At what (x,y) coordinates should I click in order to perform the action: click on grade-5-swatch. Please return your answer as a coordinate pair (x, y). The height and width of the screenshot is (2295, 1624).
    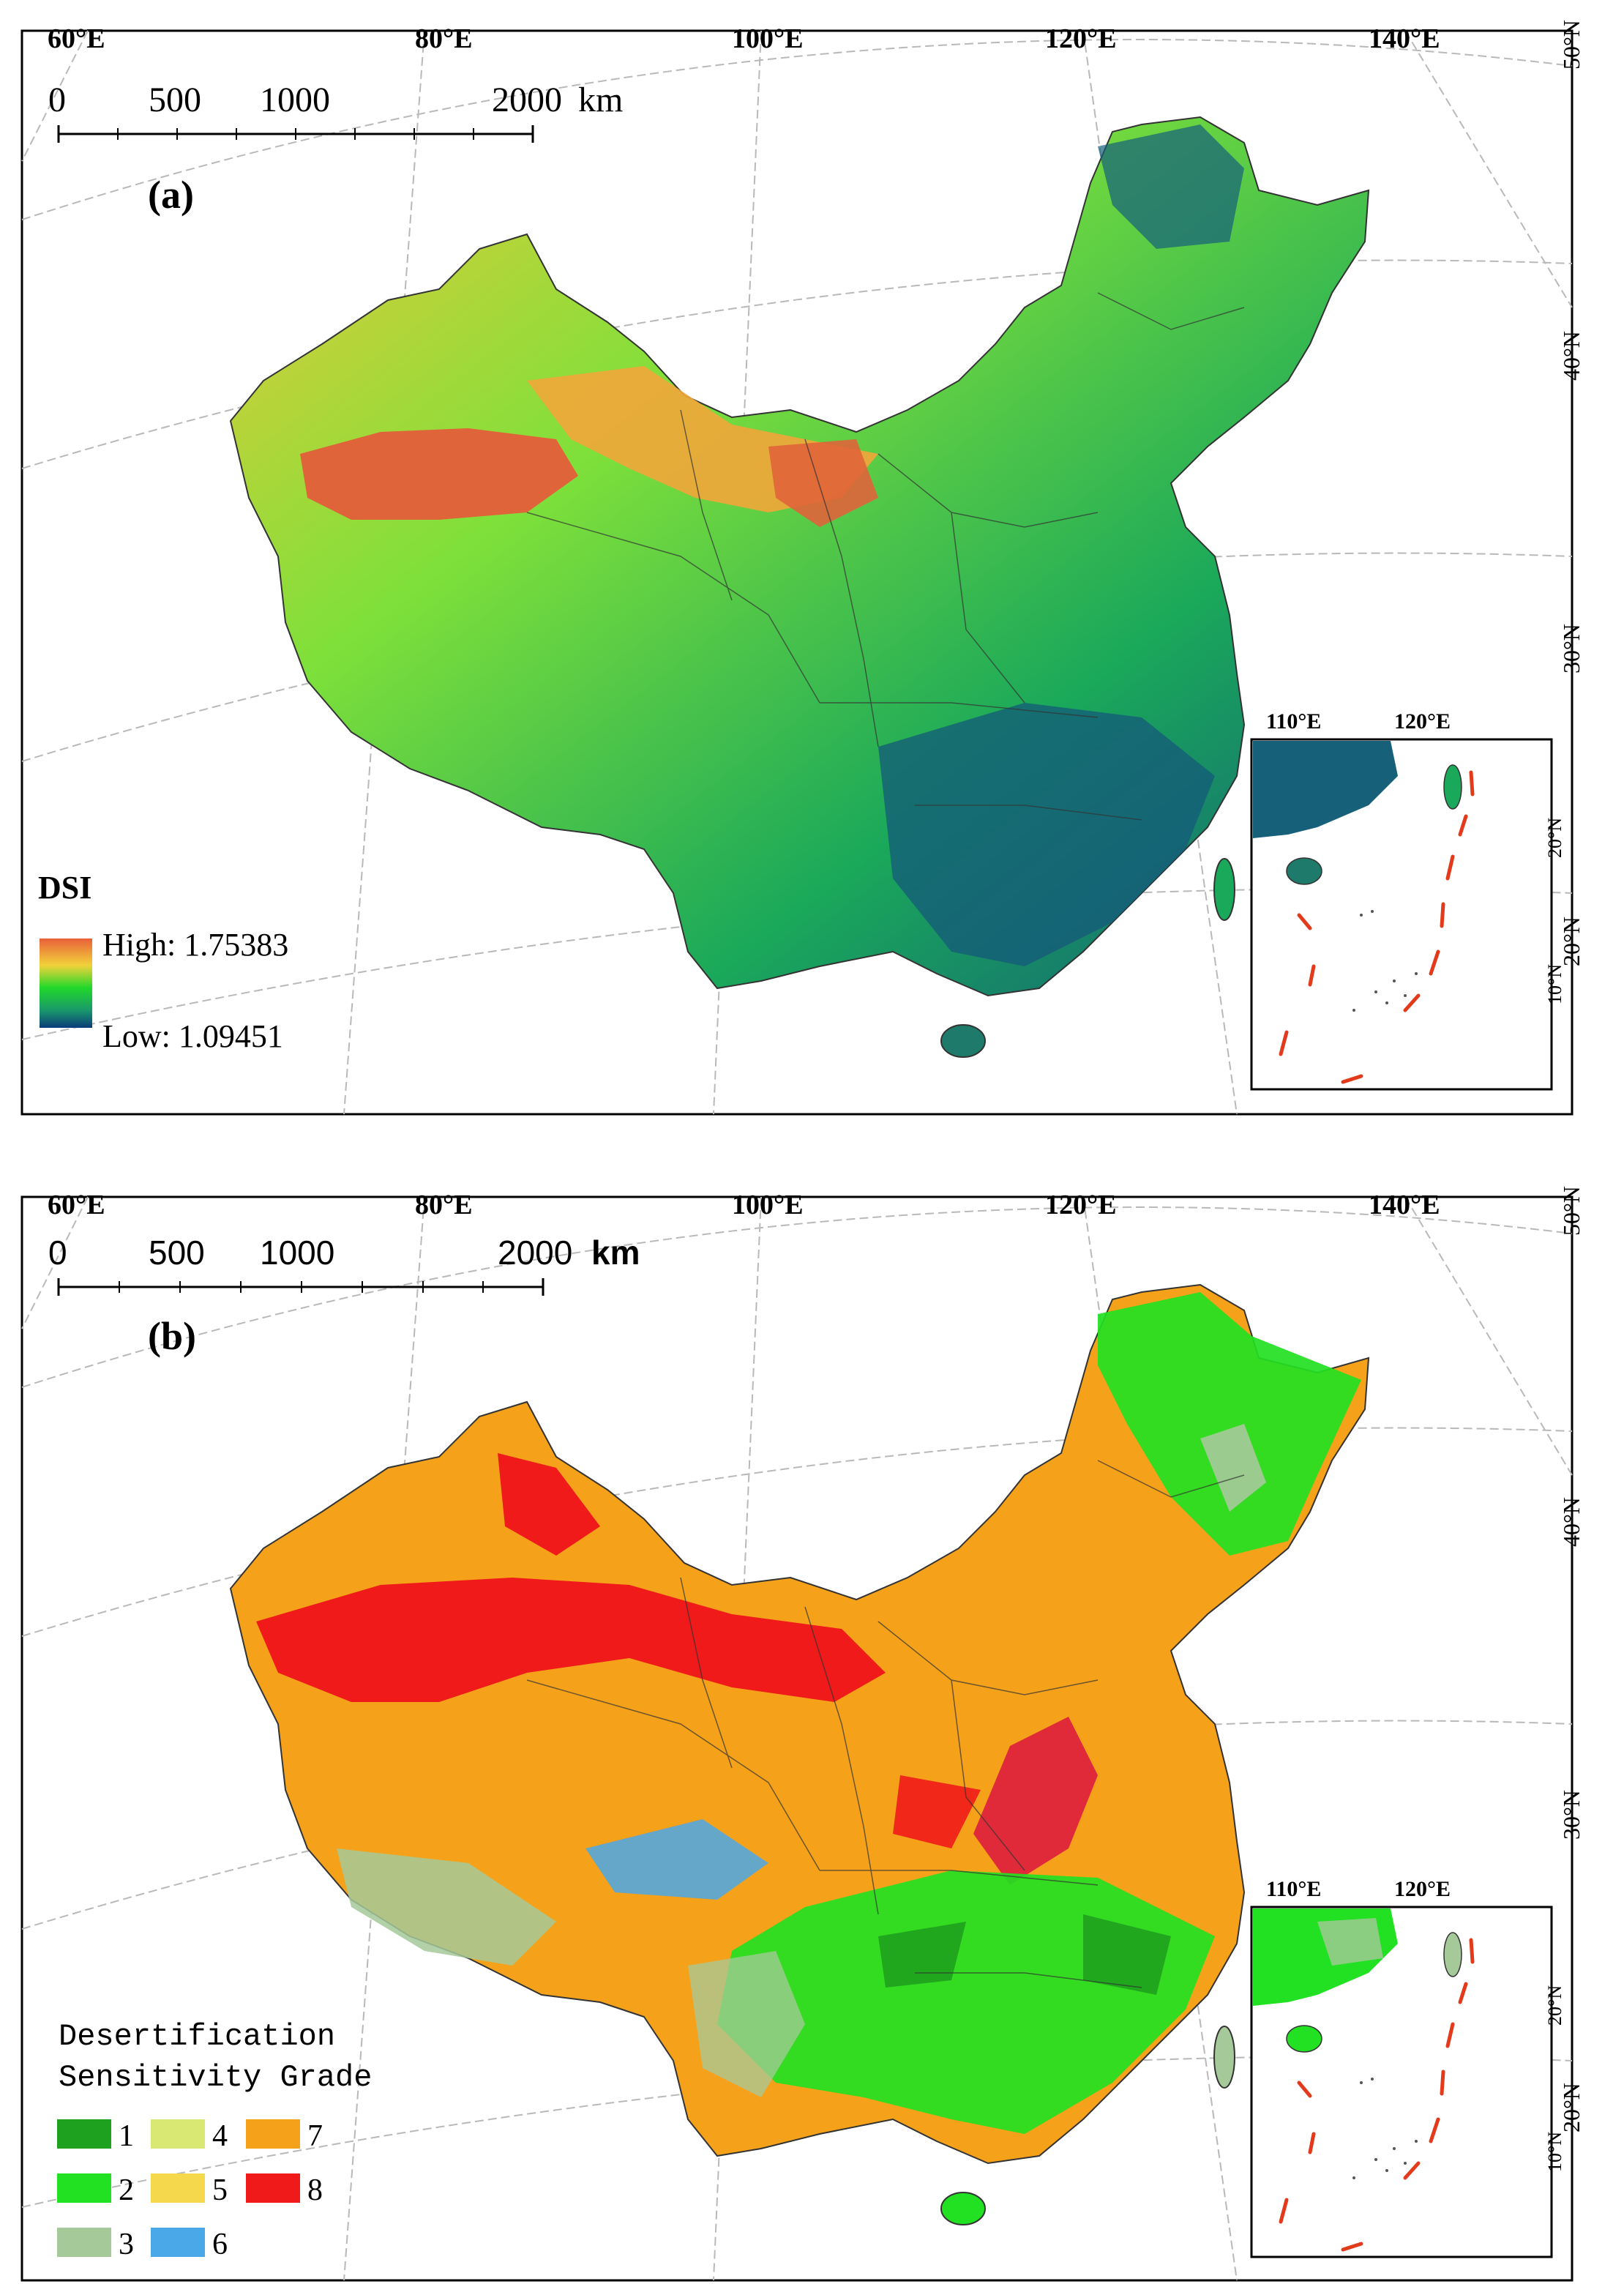
    Looking at the image, I should click on (178, 2188).